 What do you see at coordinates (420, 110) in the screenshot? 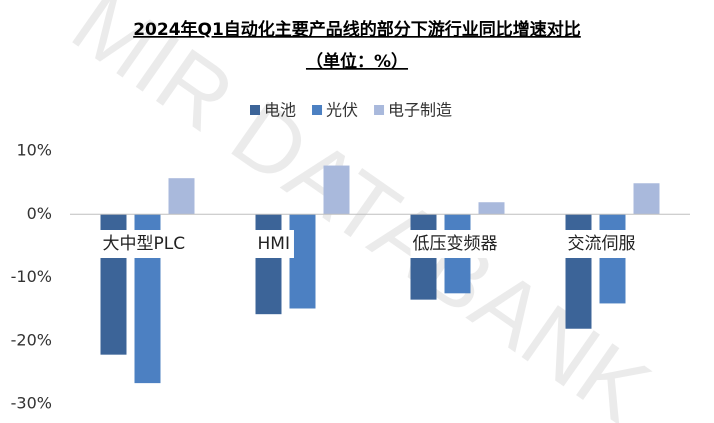
I see `legend-label: 电子制造` at bounding box center [420, 110].